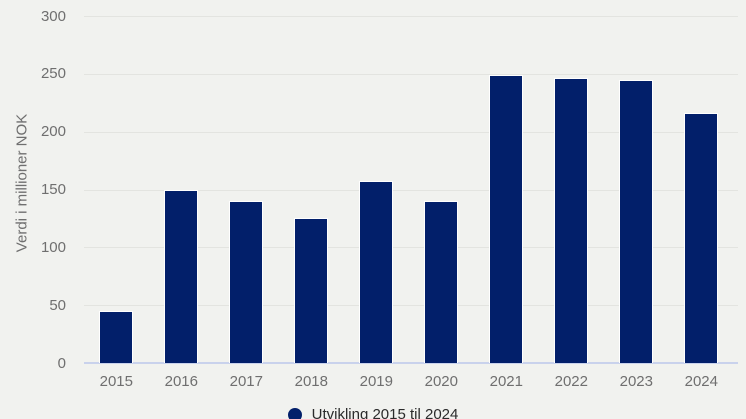  What do you see at coordinates (636, 221) in the screenshot?
I see `bar-2023` at bounding box center [636, 221].